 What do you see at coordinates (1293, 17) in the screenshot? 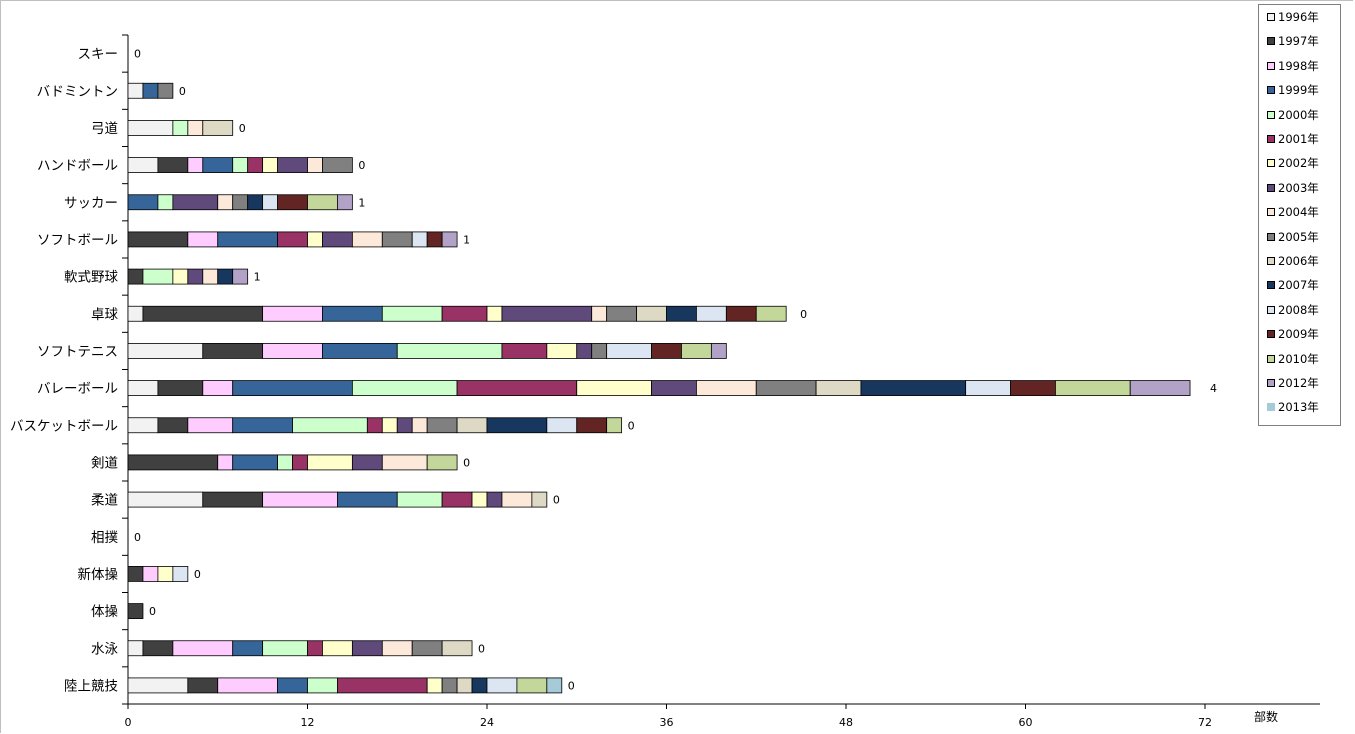
I see `legend-item: 1996年` at bounding box center [1293, 17].